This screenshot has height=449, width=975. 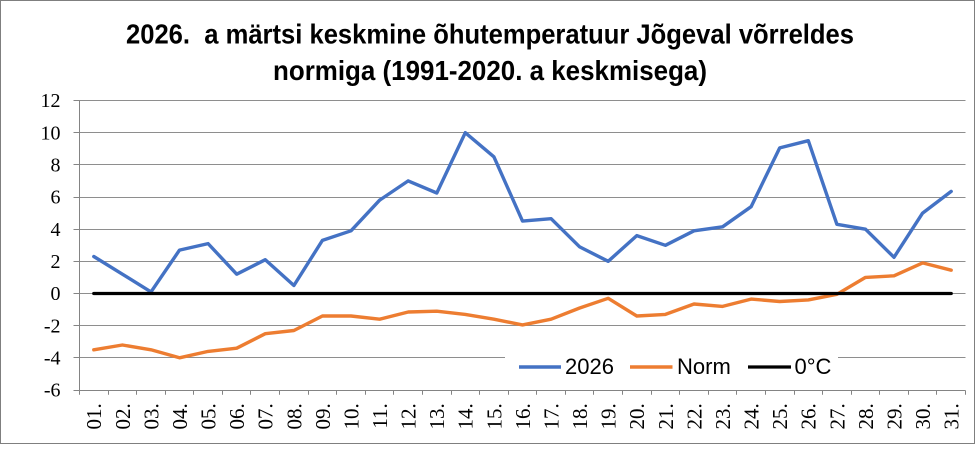 I want to click on svg-text: 10, so click(x=51, y=133).